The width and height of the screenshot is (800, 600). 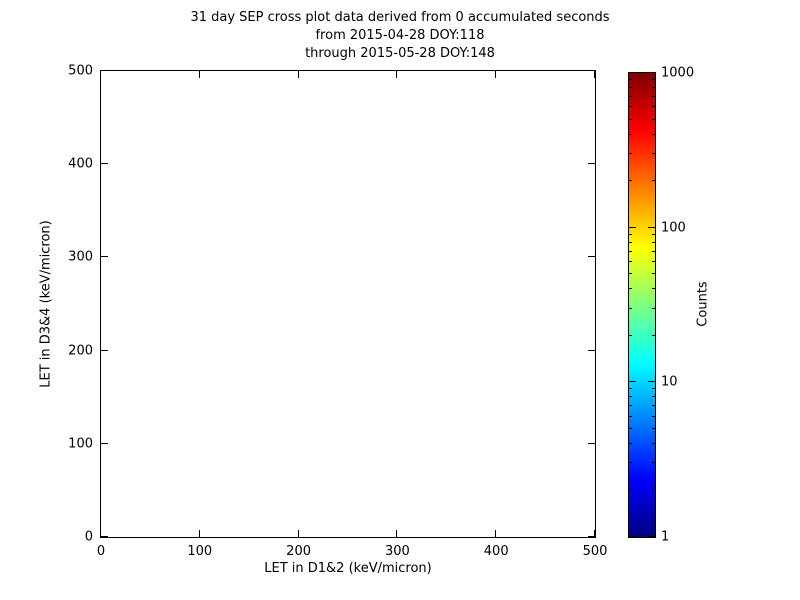 What do you see at coordinates (669, 382) in the screenshot?
I see `colorbar-tick-label: 10` at bounding box center [669, 382].